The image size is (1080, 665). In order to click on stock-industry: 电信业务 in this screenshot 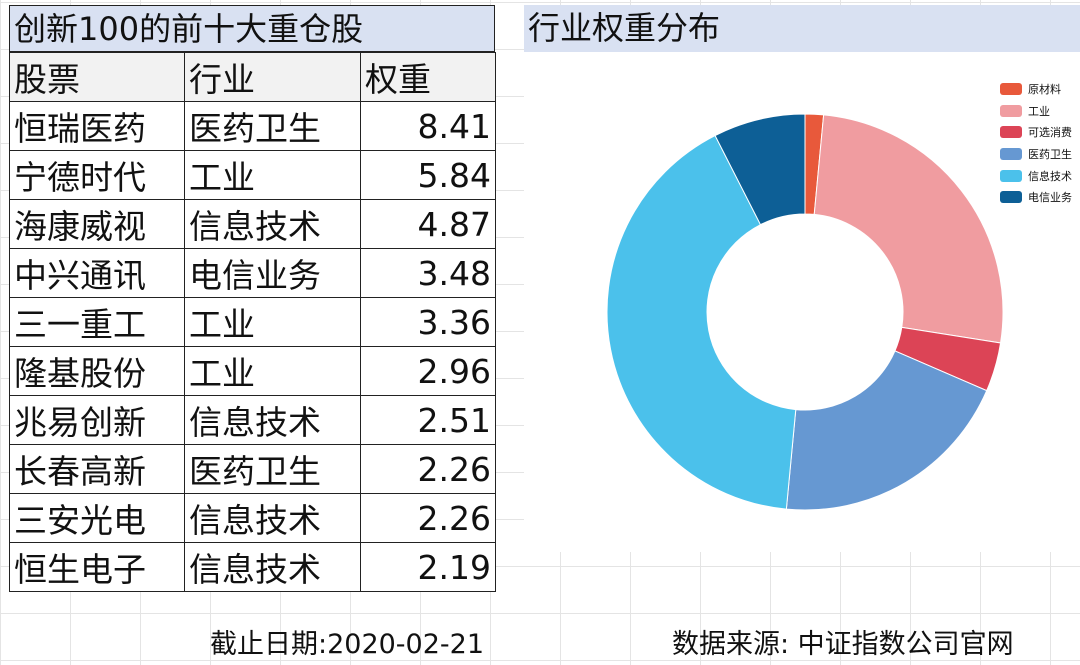, I will do `click(272, 273)`.